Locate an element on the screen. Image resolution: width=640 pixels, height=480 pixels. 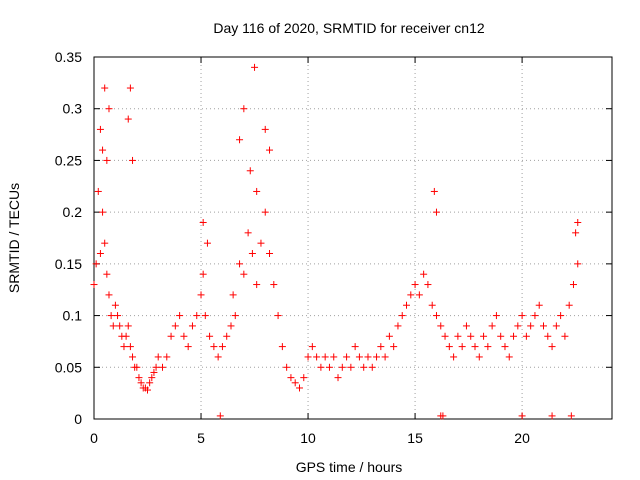
x-tick-label: 15 is located at coordinates (415, 438).